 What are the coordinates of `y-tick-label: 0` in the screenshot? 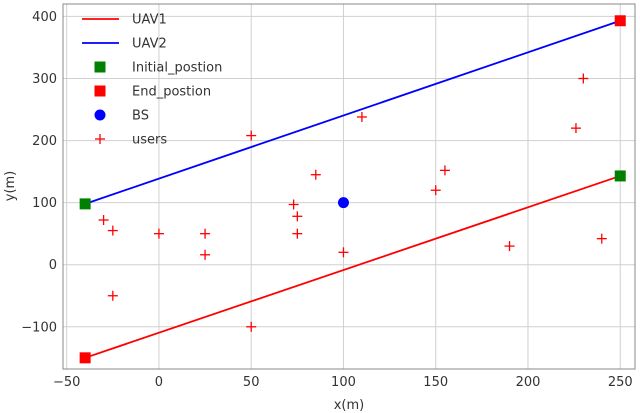 It's located at (53, 265).